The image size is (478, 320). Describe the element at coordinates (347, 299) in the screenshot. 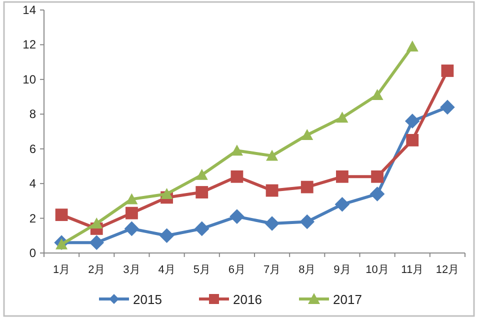

I see `legend-label: 2017` at that location.